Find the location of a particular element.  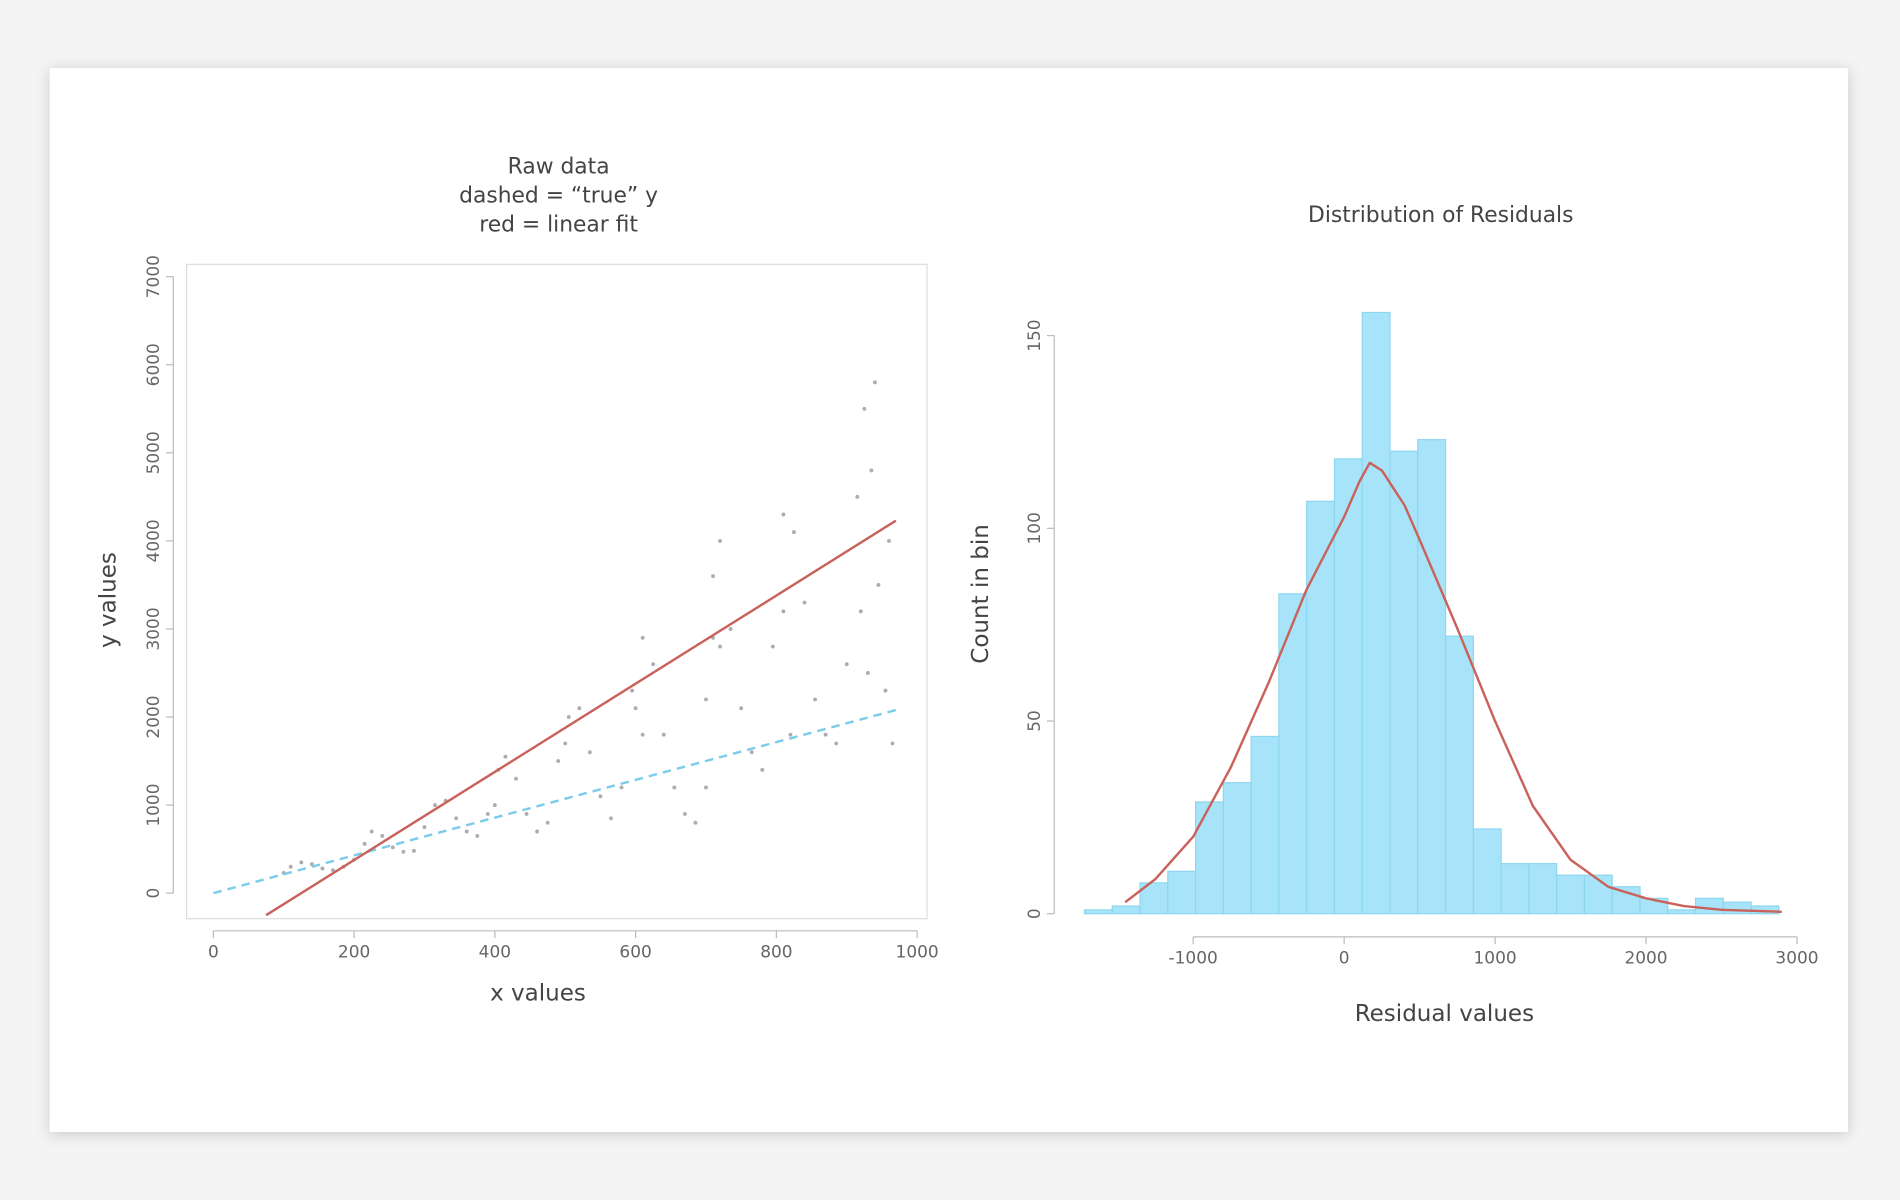

y-axis-label: Count in bin is located at coordinates (981, 594).